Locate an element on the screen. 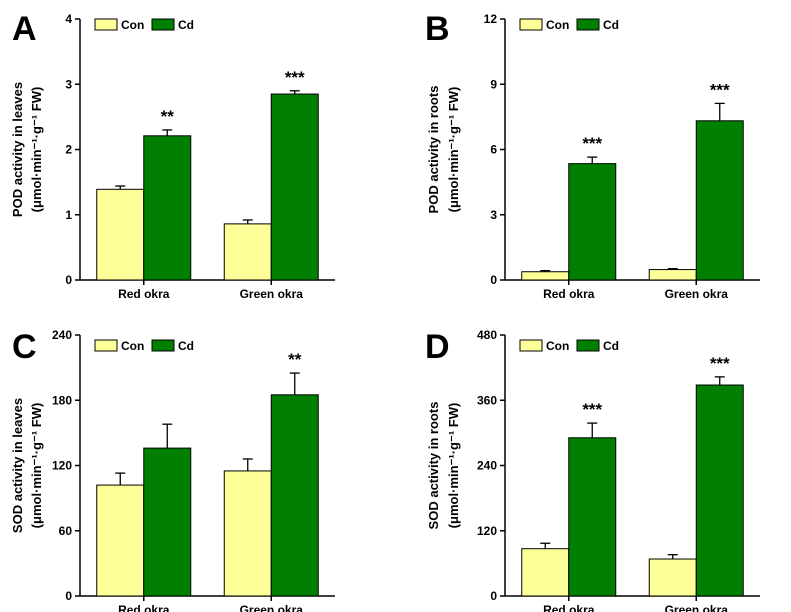  y-axis-label: POD activity in roots is located at coordinates (433, 150).